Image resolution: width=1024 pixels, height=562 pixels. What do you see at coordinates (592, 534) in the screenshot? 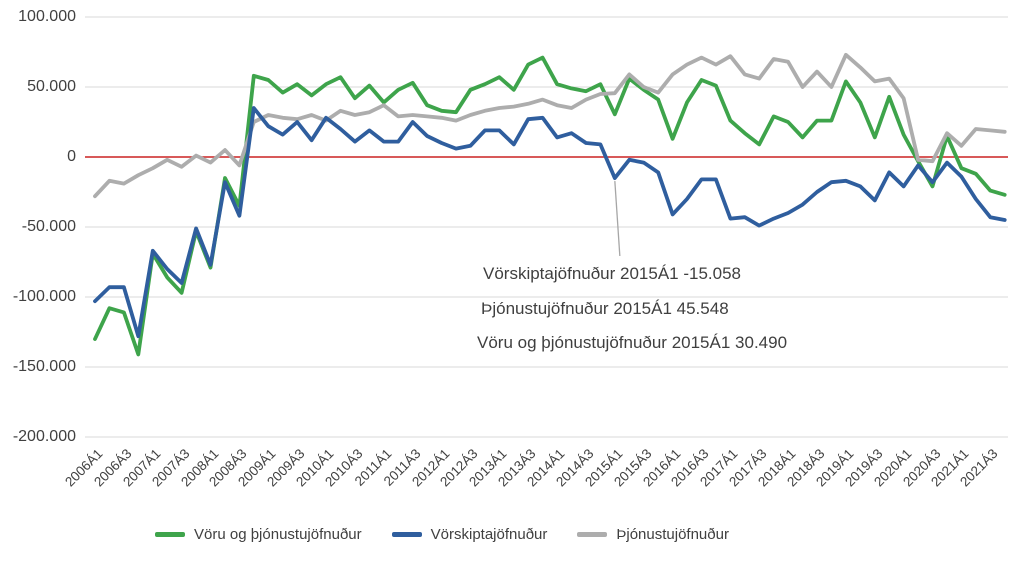
I see `gray-line-swatch-icon` at bounding box center [592, 534].